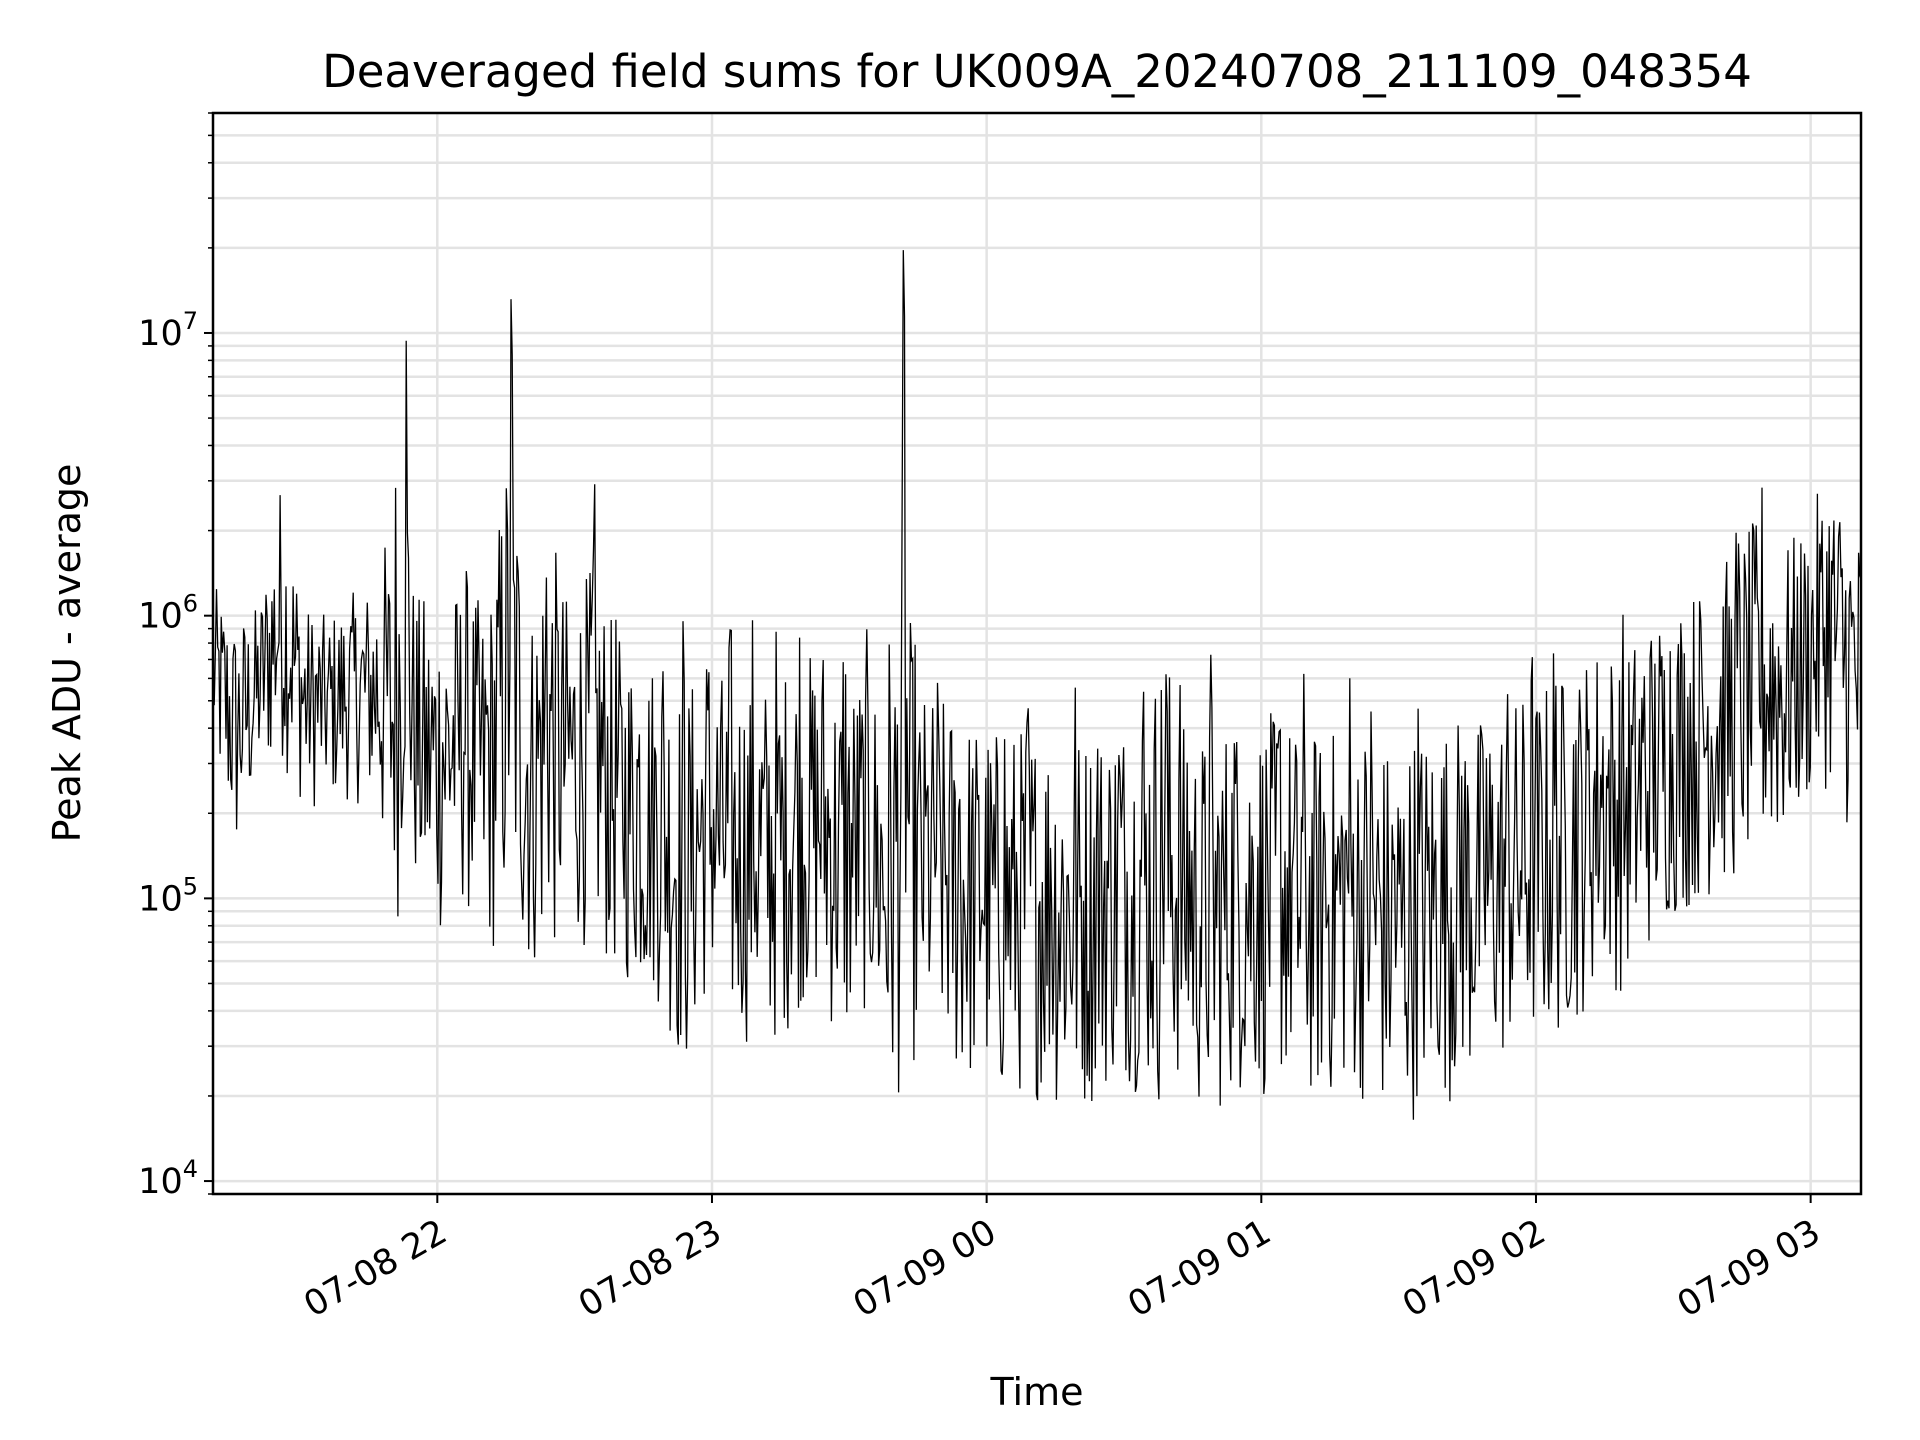 This screenshot has width=1920, height=1440. What do you see at coordinates (168, 895) in the screenshot?
I see `y-tick-label: 10⁵` at bounding box center [168, 895].